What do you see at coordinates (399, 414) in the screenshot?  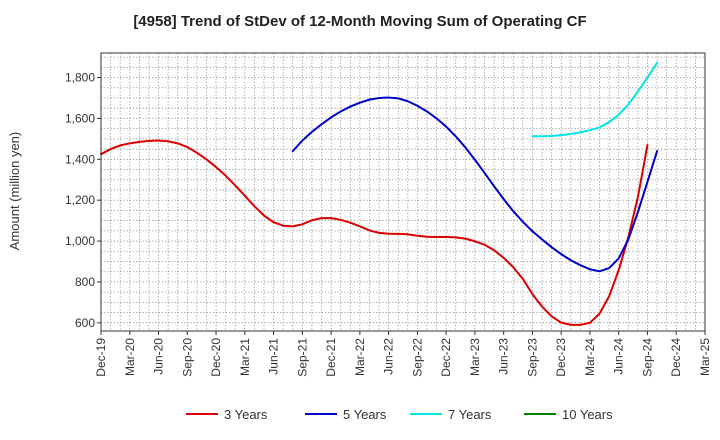 I see `legend: 3 Years 5 Years 7 Years 10 Years` at bounding box center [399, 414].